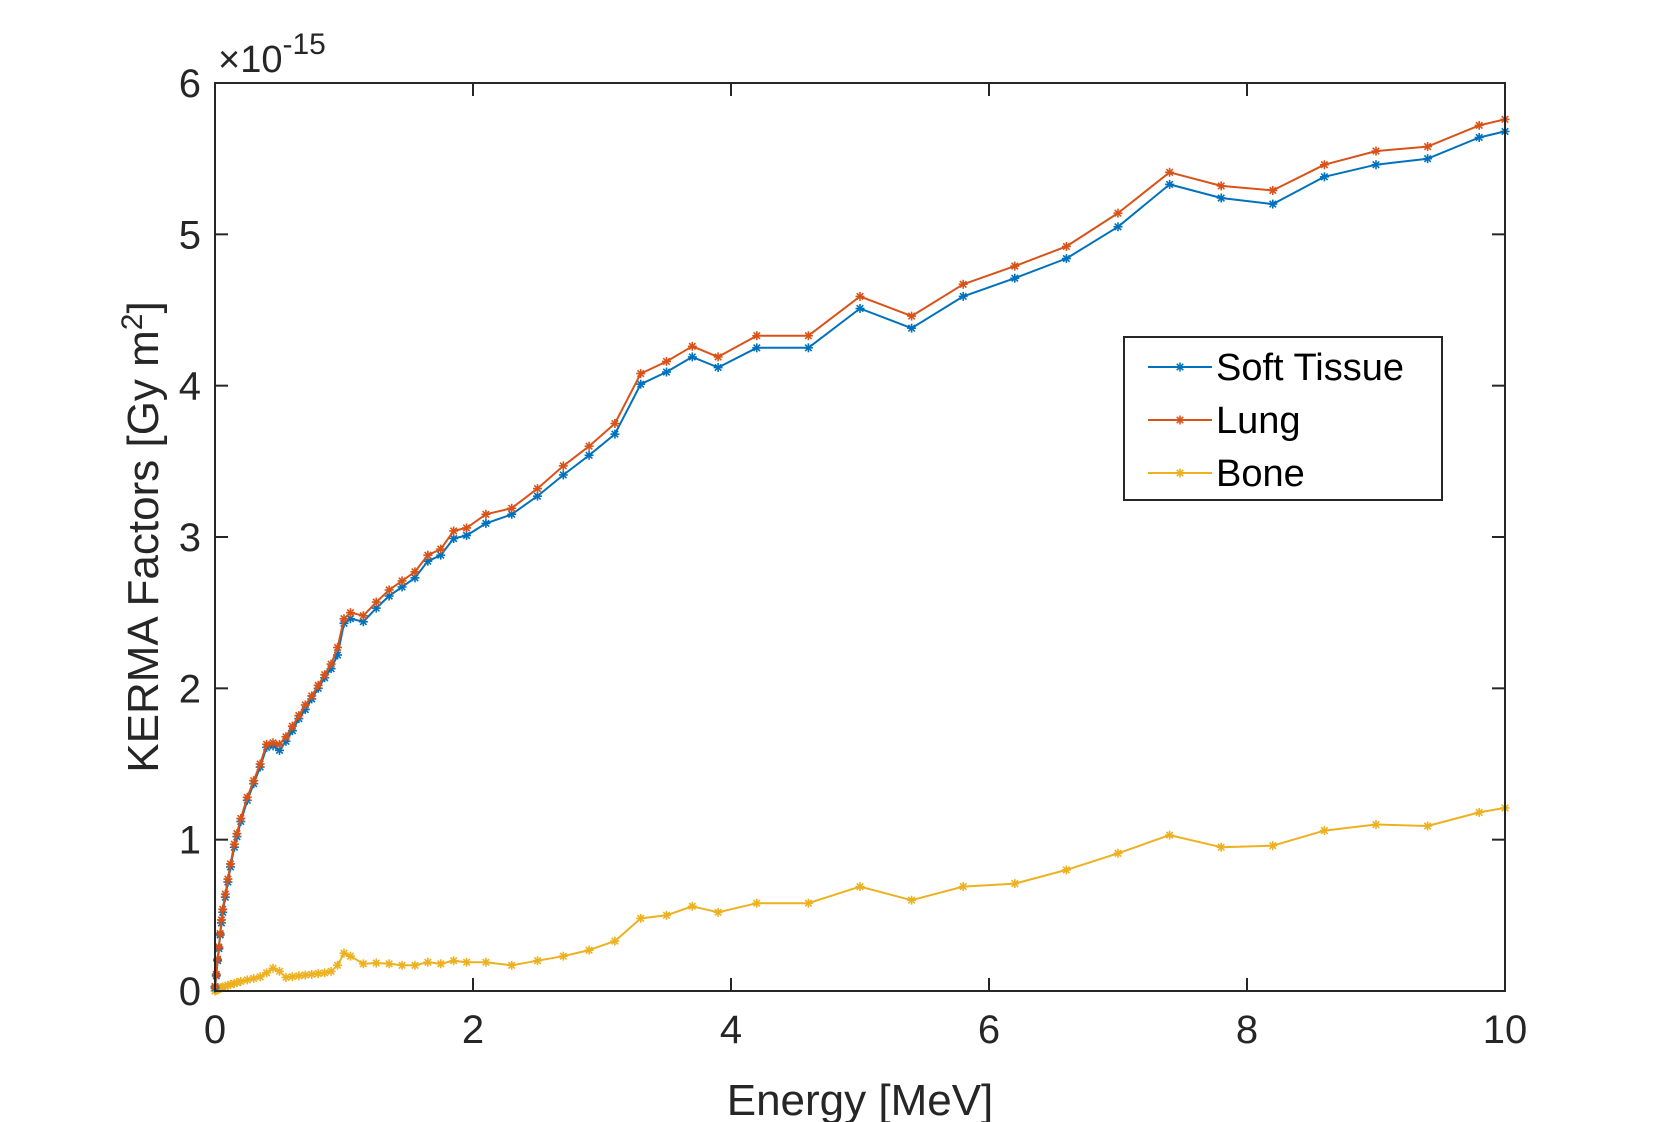 This screenshot has height=1122, width=1654. Describe the element at coordinates (1258, 421) in the screenshot. I see `legend-label: Lung` at that location.